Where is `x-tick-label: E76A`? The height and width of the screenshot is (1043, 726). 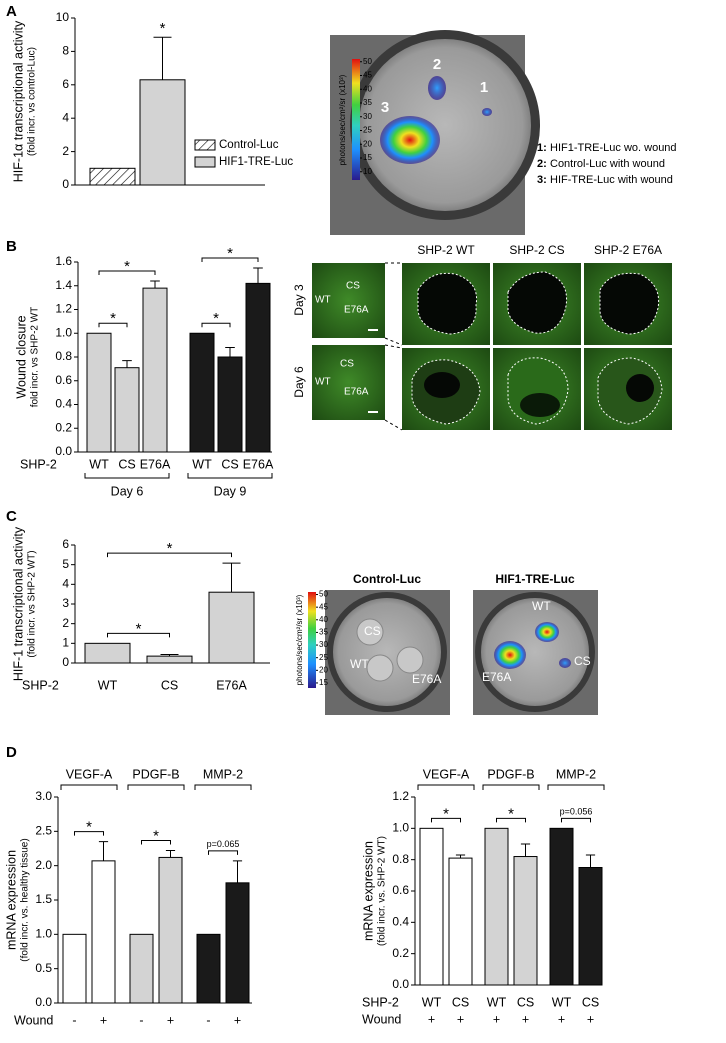 x-tick-label: E76A is located at coordinates (155, 464).